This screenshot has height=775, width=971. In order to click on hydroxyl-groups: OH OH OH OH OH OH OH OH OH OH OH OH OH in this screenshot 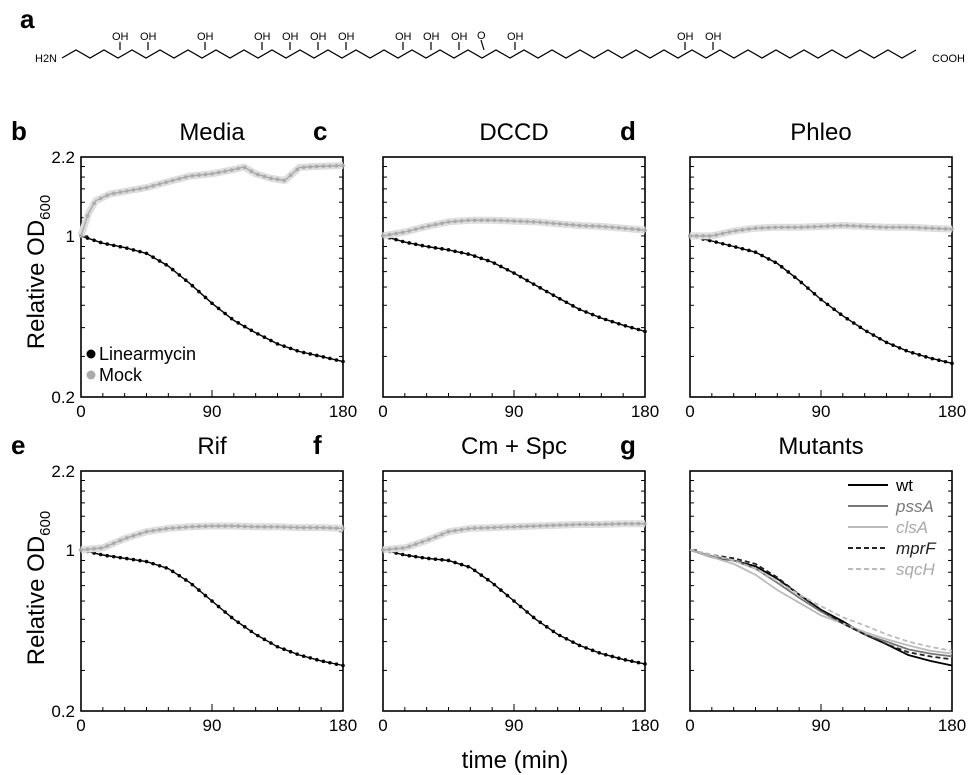, I will do `click(417, 40)`.